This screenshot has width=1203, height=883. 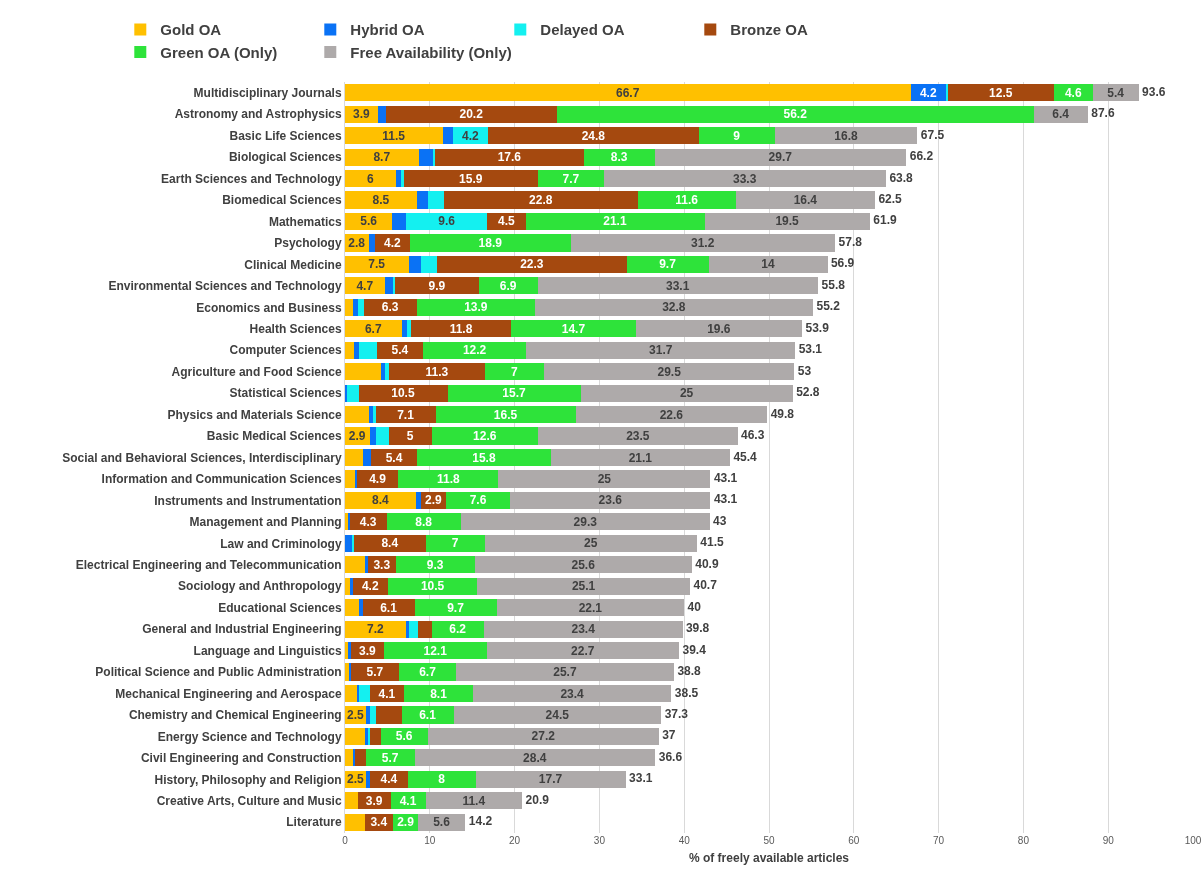 What do you see at coordinates (769, 30) in the screenshot?
I see `legend-label: Bronze OA` at bounding box center [769, 30].